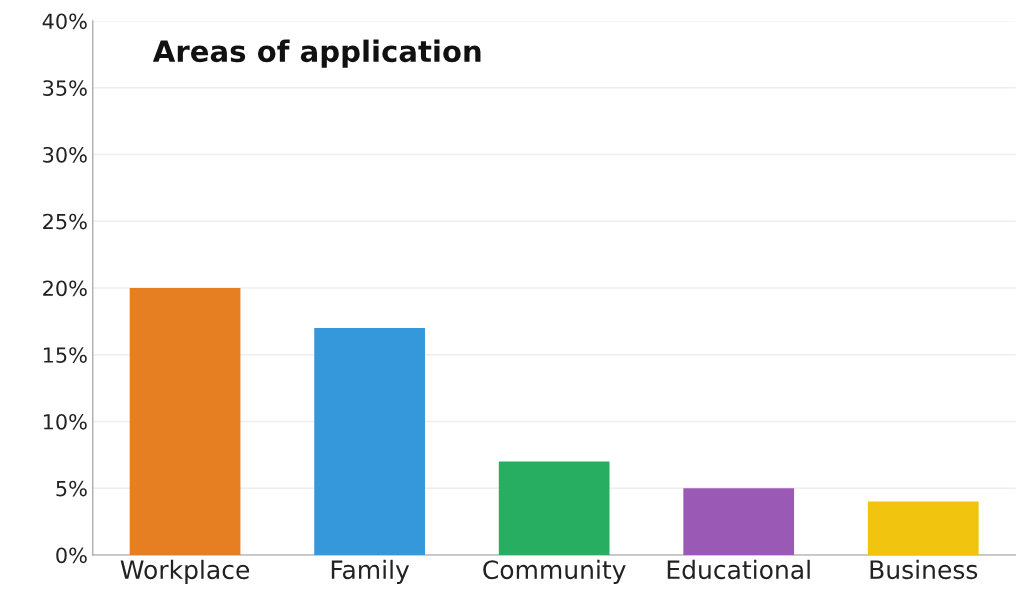 The width and height of the screenshot is (1031, 598). What do you see at coordinates (71, 488) in the screenshot?
I see `y-tick-label: 5%` at bounding box center [71, 488].